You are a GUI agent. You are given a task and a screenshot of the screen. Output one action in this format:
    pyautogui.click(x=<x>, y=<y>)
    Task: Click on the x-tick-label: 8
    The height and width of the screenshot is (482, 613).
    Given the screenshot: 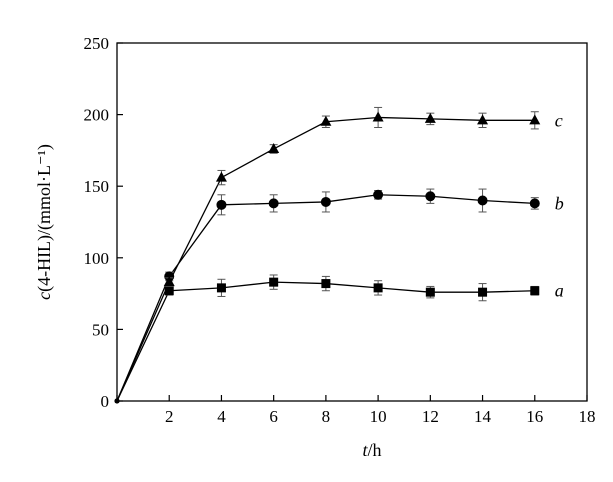 What is the action you would take?
    pyautogui.click(x=326, y=416)
    